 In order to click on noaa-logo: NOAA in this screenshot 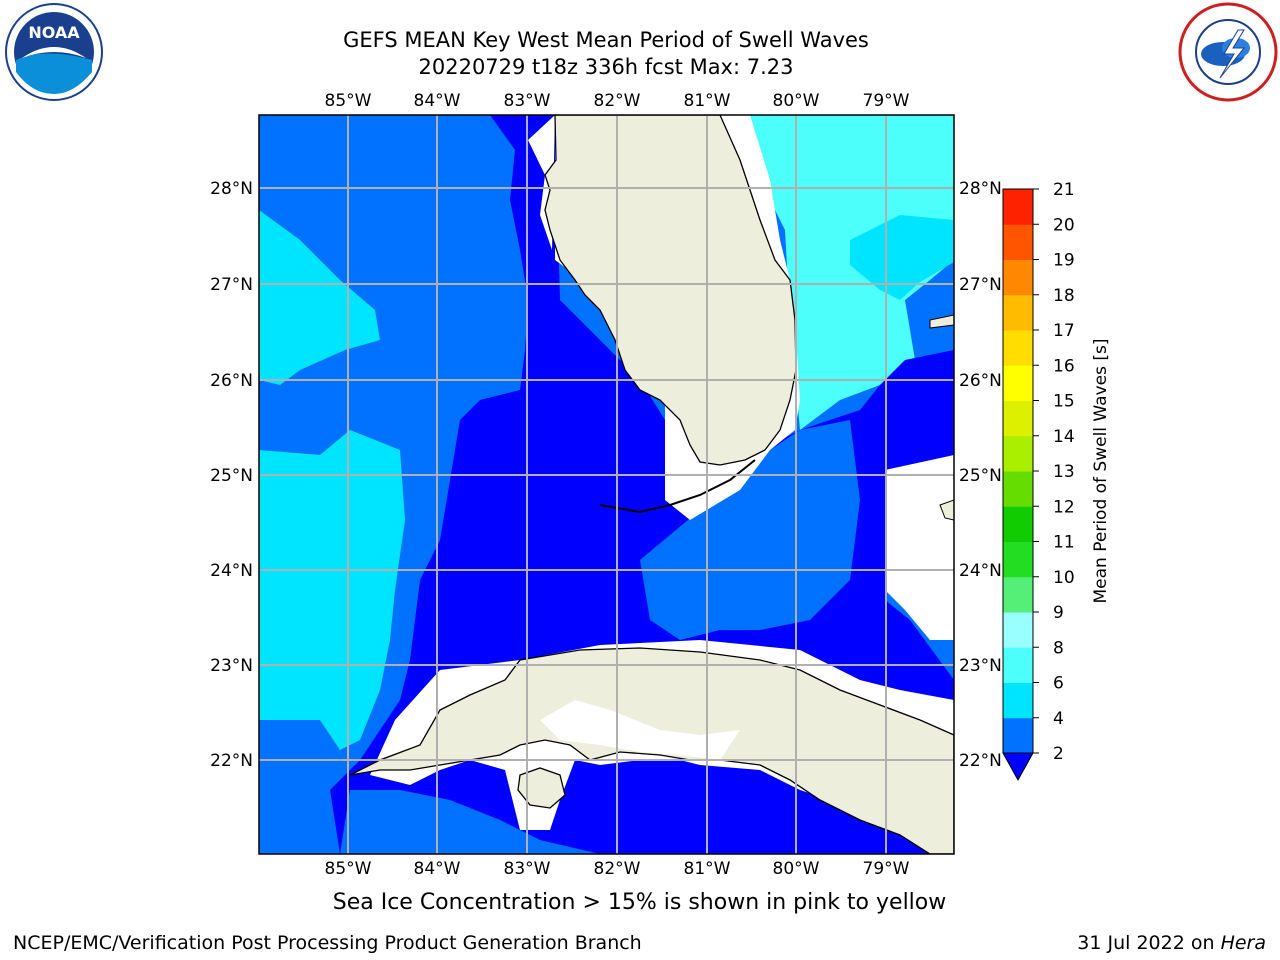, I will do `click(54, 52)`.